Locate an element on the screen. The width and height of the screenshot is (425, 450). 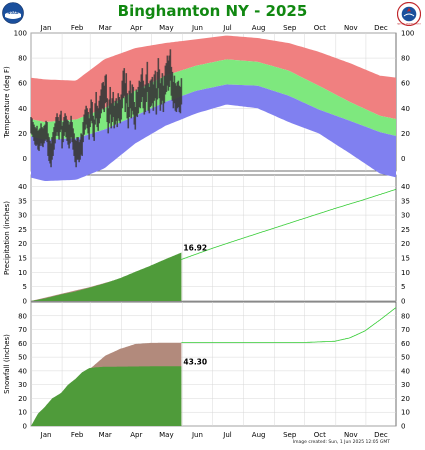
nws-logo-icon: NATIONAL WEATHER SERVICE is located at coordinates (409, 14).